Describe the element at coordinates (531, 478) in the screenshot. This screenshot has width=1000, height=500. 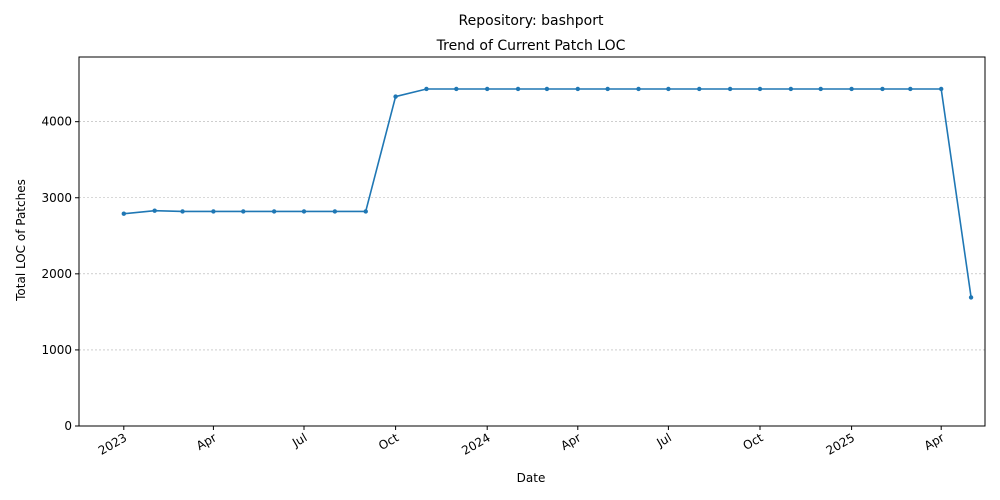
I see `x-axis-label: Date` at that location.